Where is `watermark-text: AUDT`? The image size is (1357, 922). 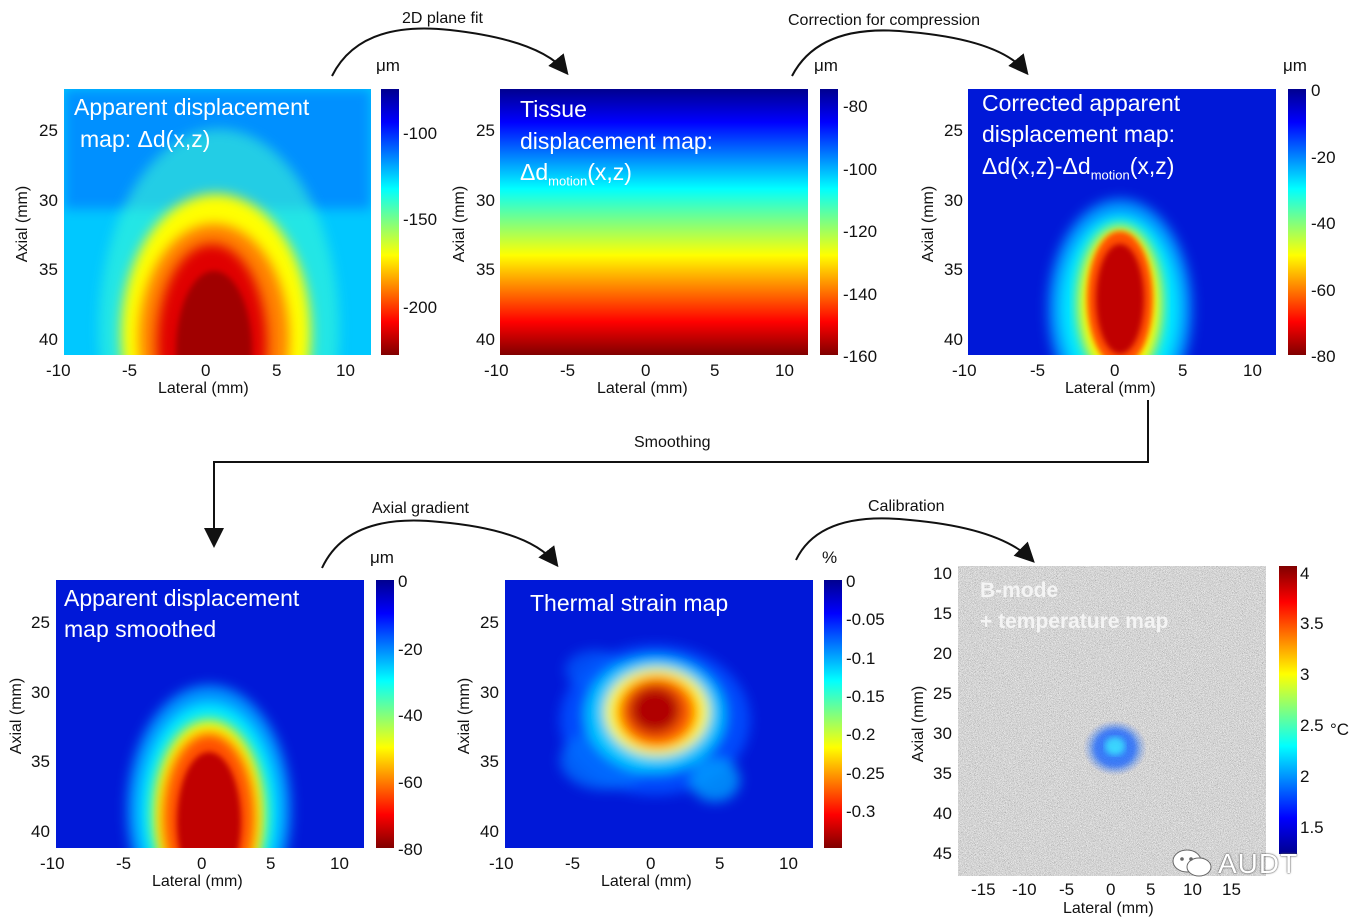
watermark-text: AUDT is located at coordinates (1258, 863).